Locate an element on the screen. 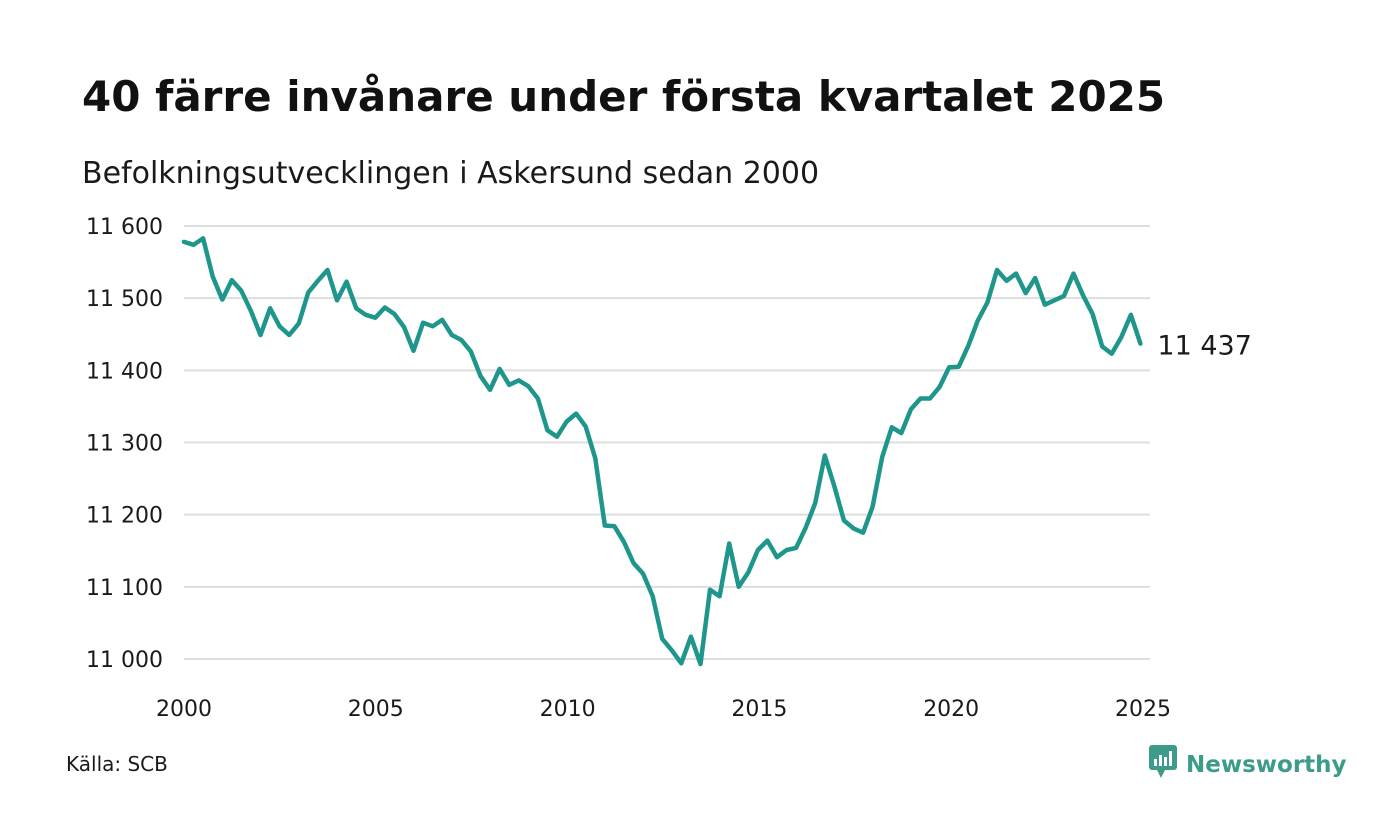 This screenshot has height=840, width=1400. x-tick-label: 2020 is located at coordinates (951, 709).